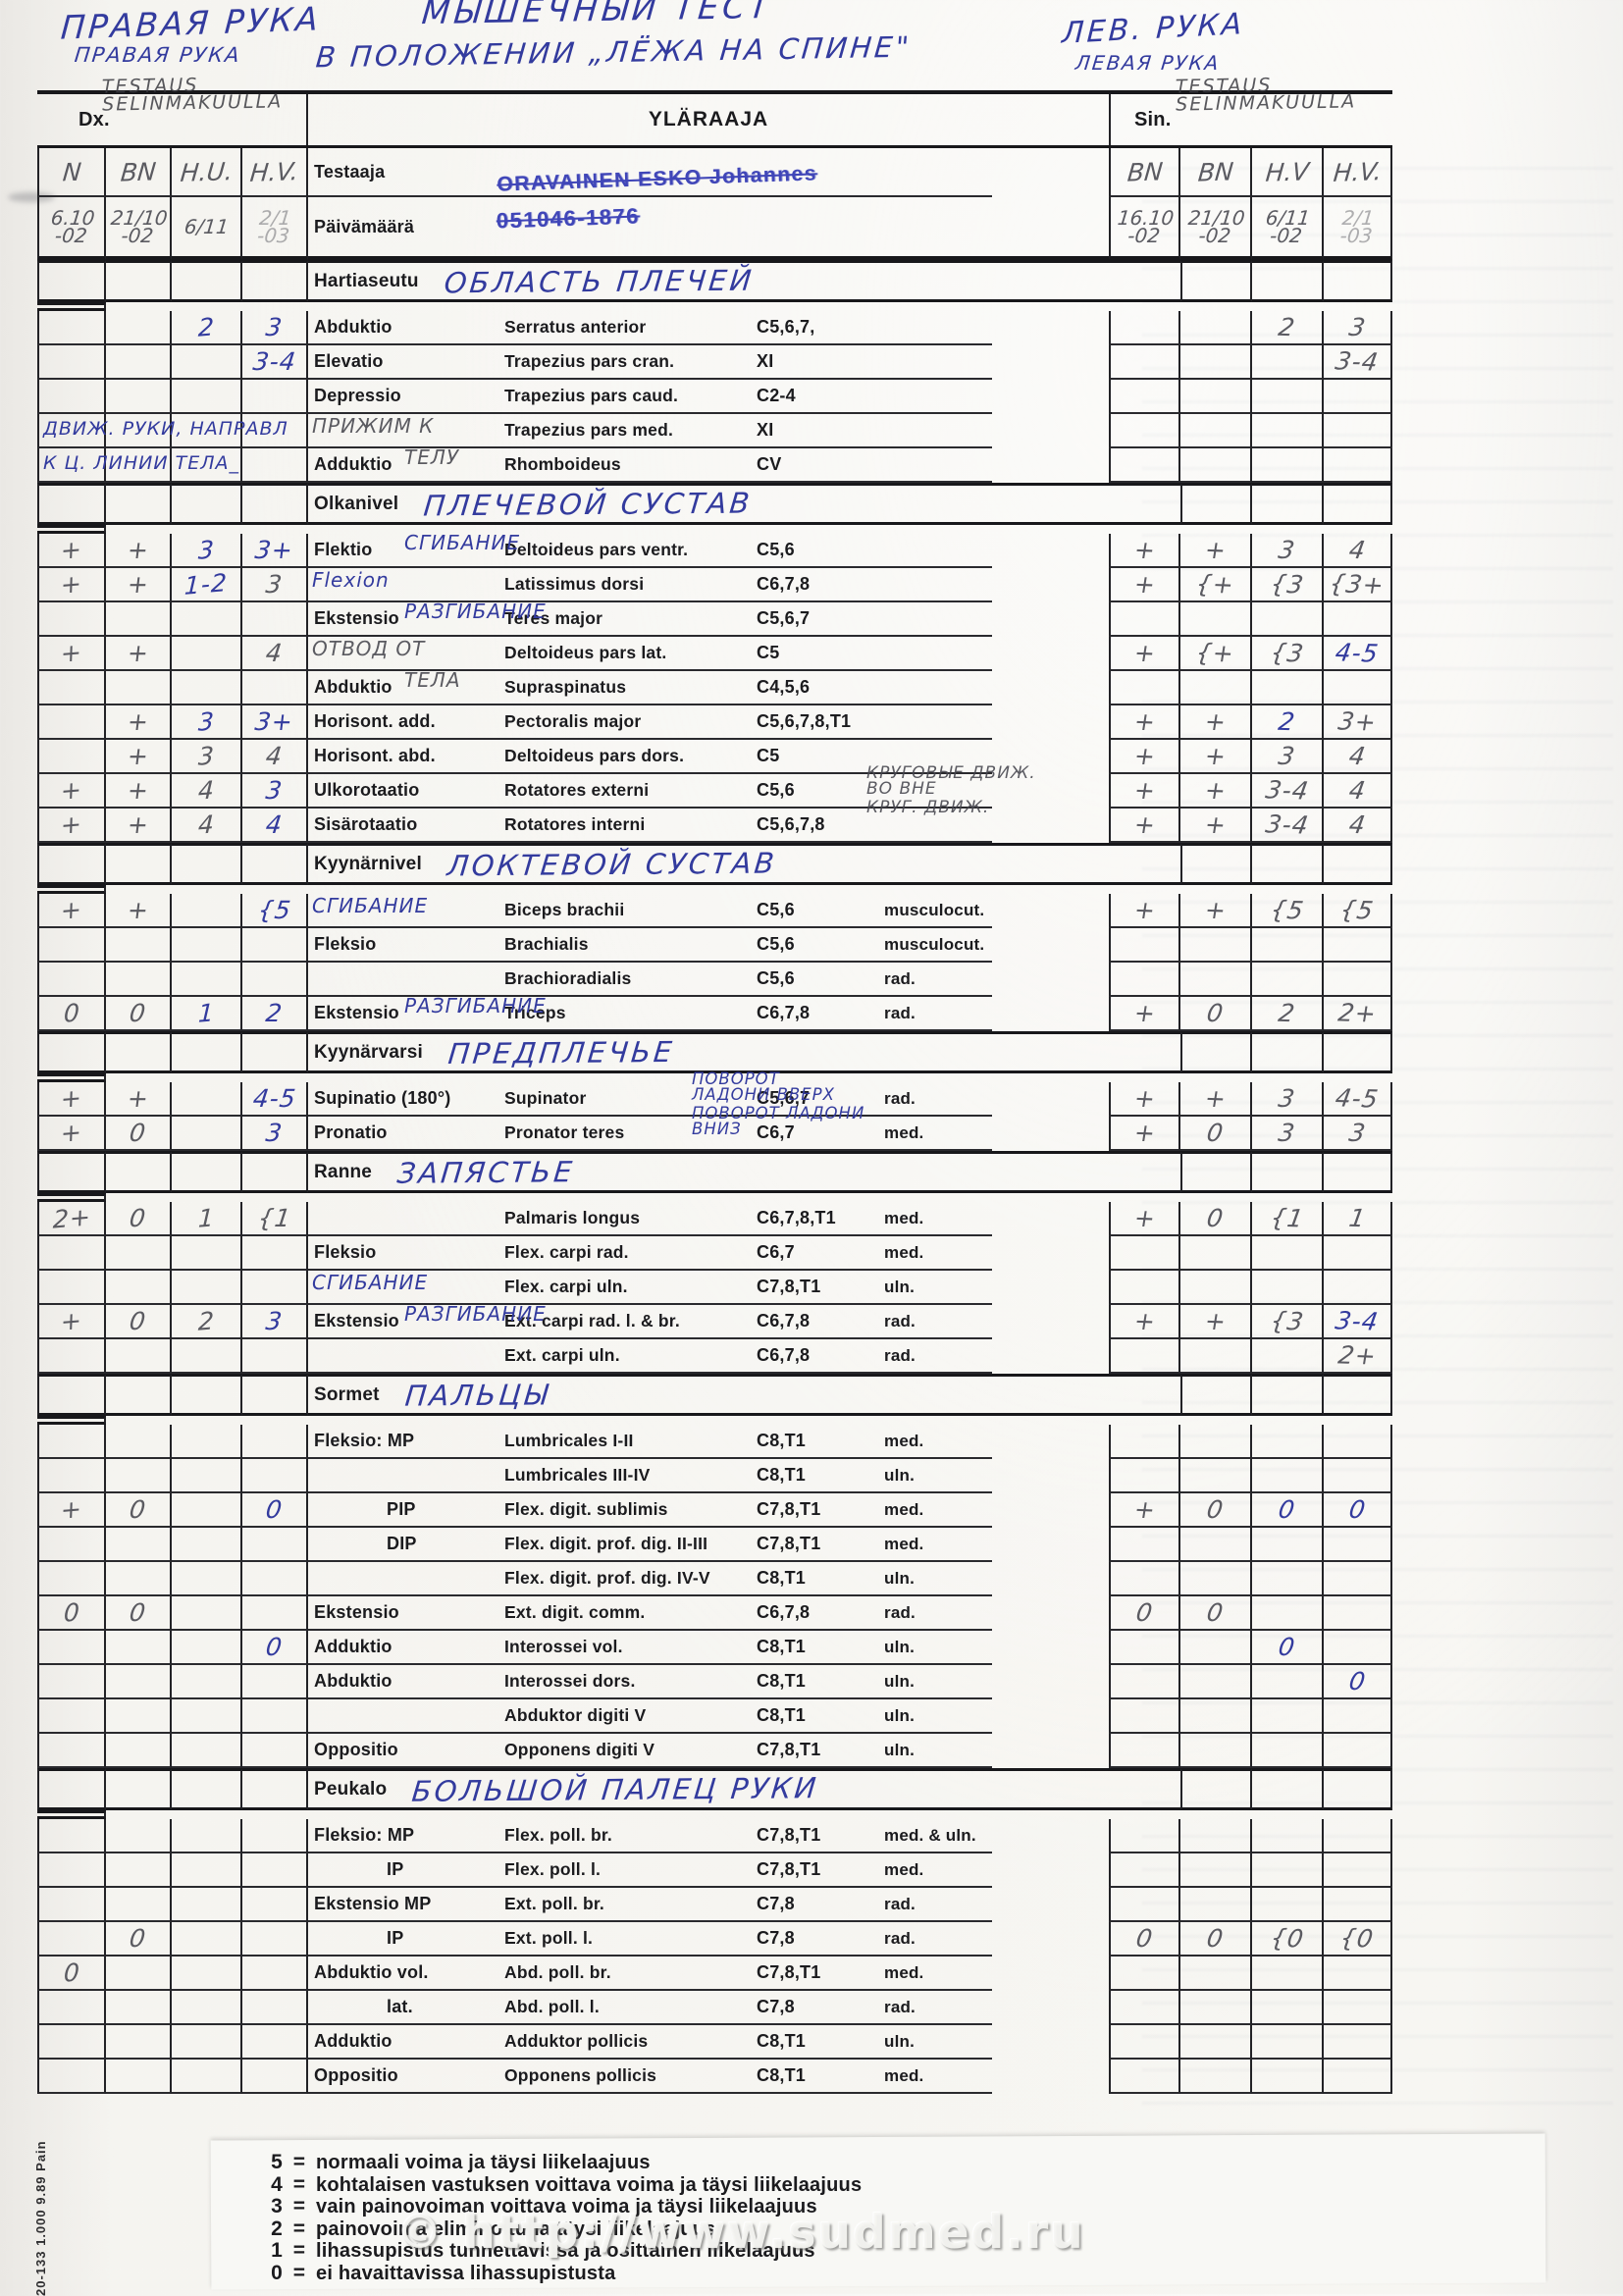 The width and height of the screenshot is (1623, 2296). I want to click on tester-initials: H.V, so click(1287, 171).